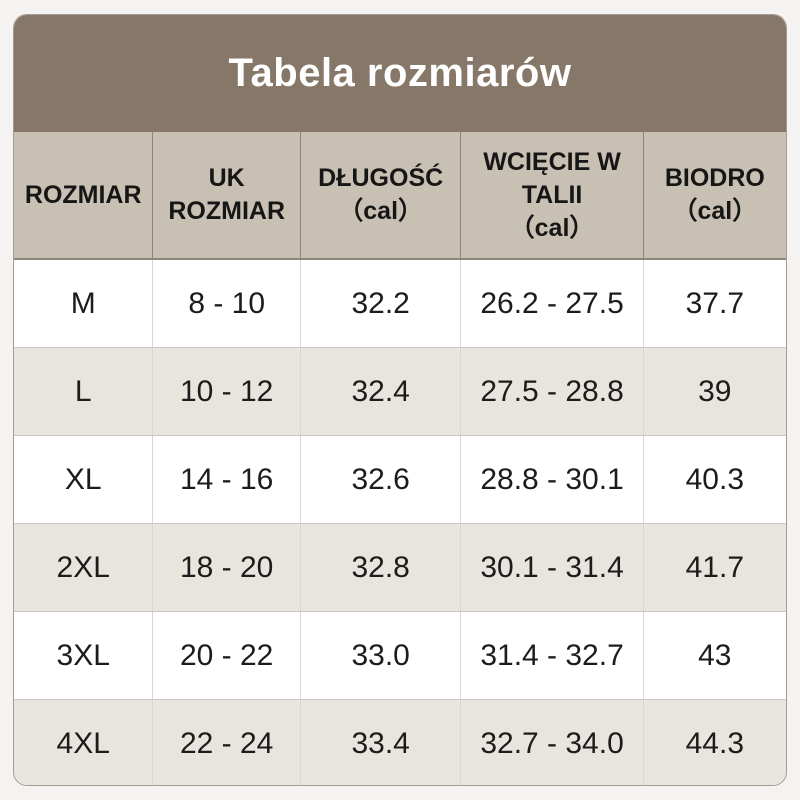 The width and height of the screenshot is (800, 800). Describe the element at coordinates (552, 655) in the screenshot. I see `cell-waist: 31.4 - 32.7` at that location.